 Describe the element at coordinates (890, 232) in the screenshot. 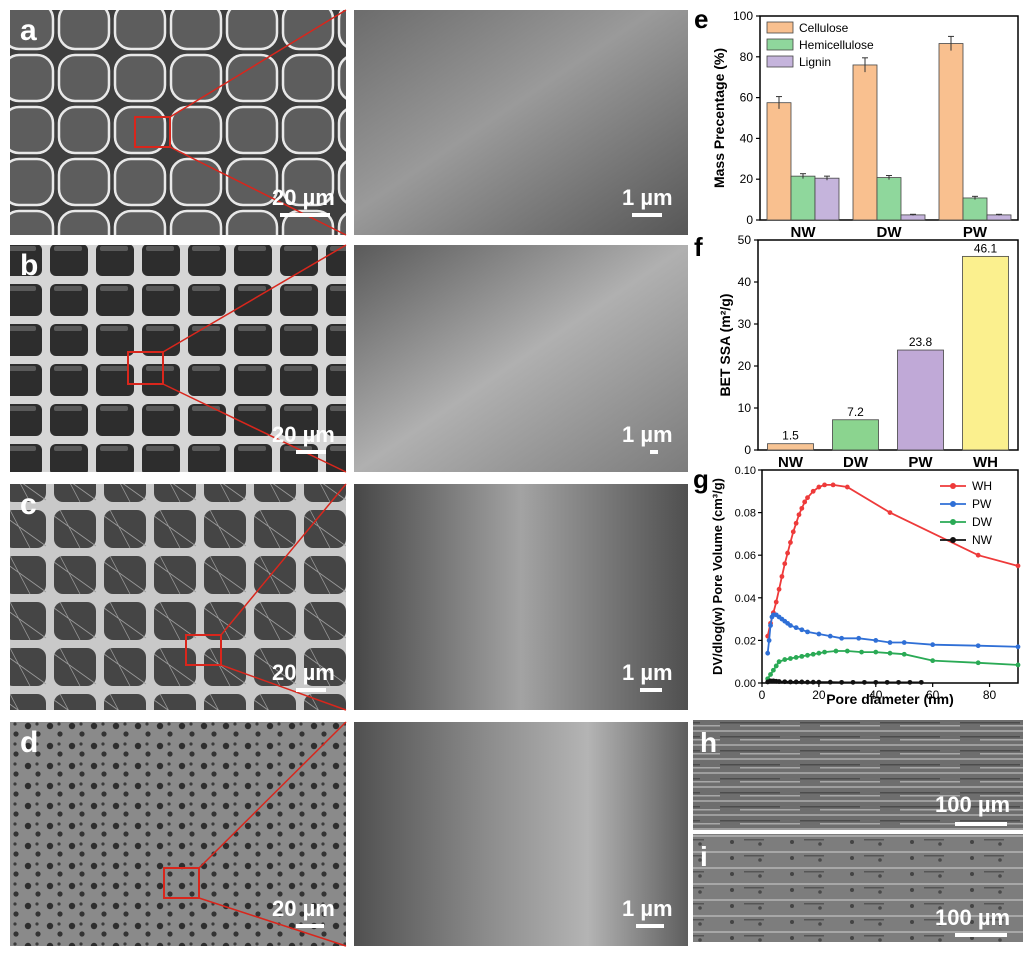

I see `chart-e-xtick-label: DW` at that location.